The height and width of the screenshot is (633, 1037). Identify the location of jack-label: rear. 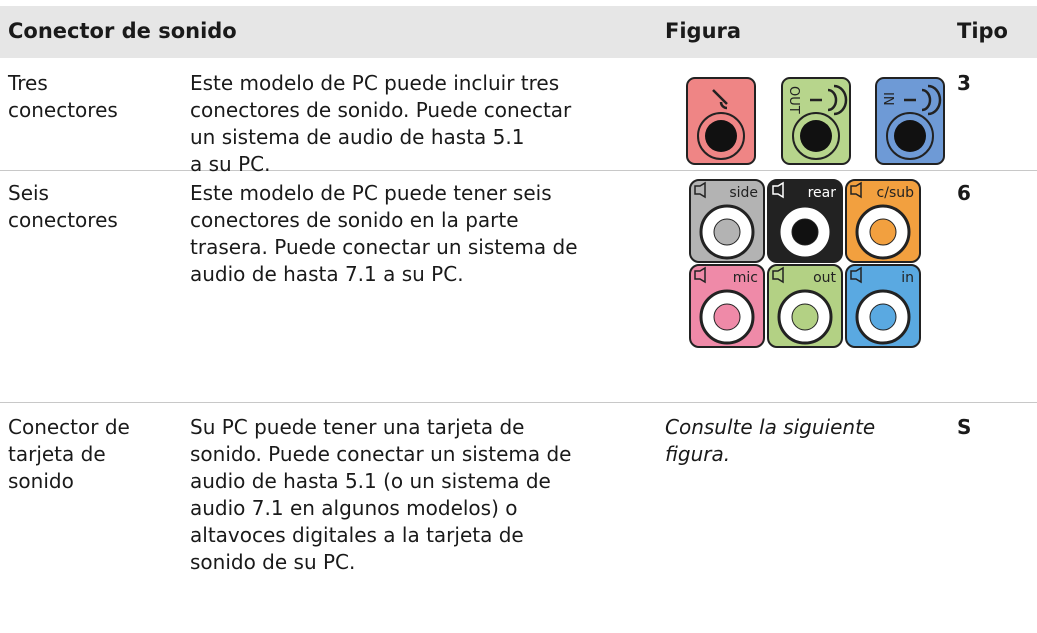
(822, 193).